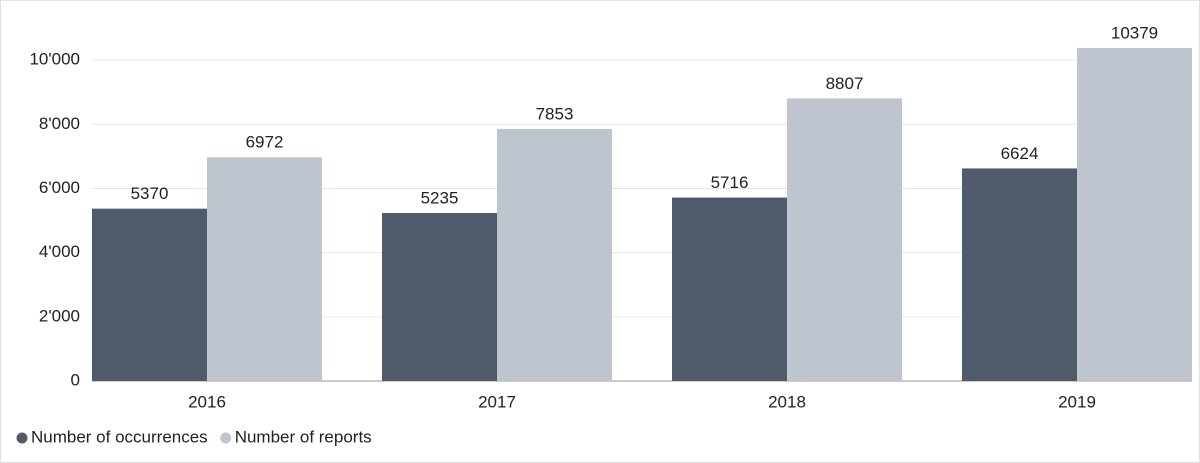  Describe the element at coordinates (207, 401) in the screenshot. I see `x-tick-label: 2016` at that location.